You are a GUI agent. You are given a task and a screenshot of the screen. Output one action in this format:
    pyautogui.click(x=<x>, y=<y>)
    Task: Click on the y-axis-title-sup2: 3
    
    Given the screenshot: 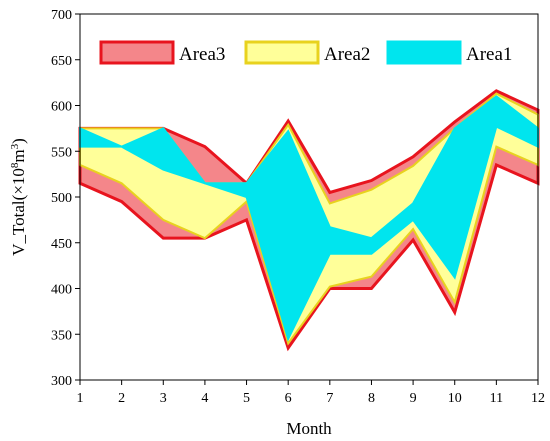 What is the action you would take?
    pyautogui.click(x=15, y=146)
    